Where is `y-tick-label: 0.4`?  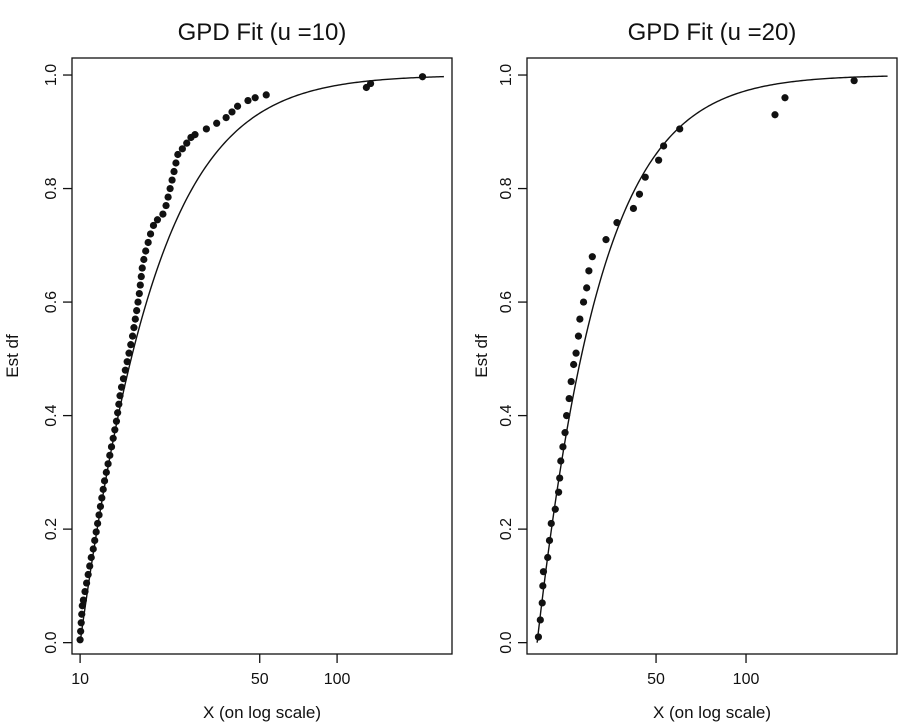 y-tick-label: 0.4 is located at coordinates (506, 415).